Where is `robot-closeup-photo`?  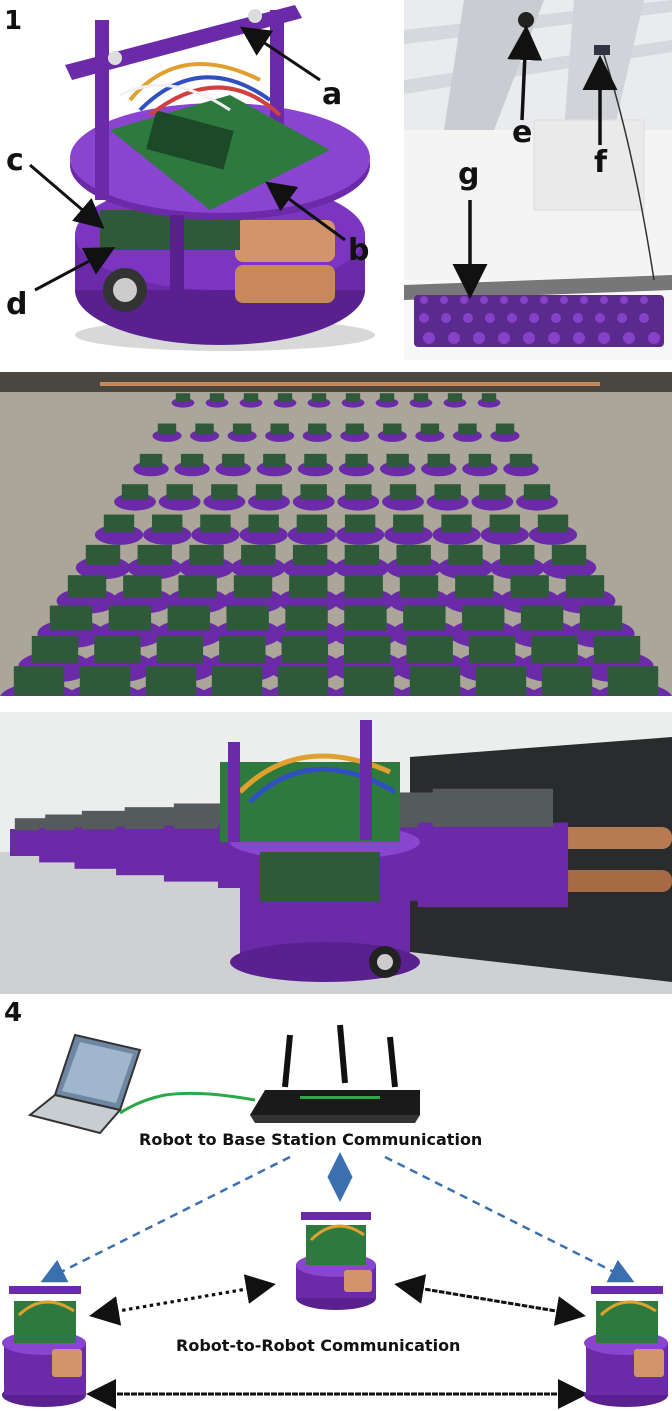
robot-closeup-photo is located at coordinates (215, 180).